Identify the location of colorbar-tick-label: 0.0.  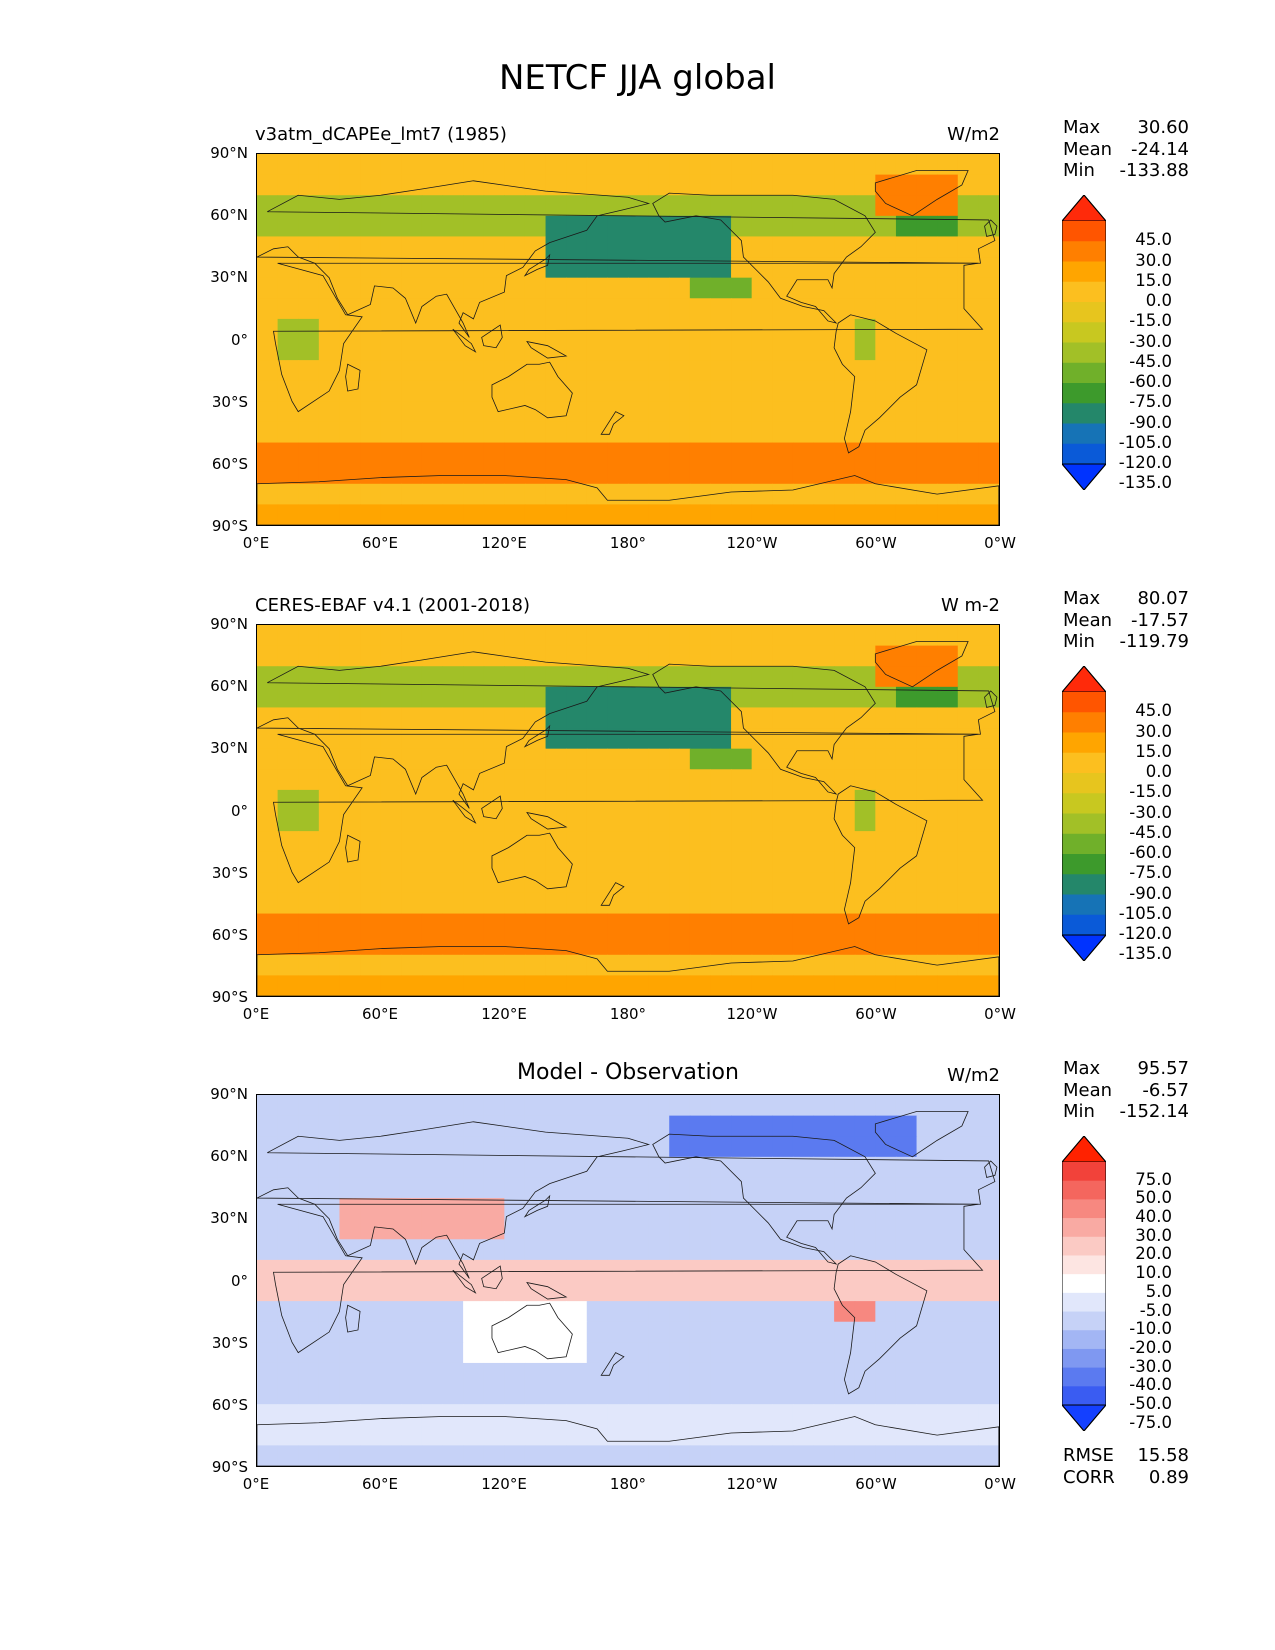
(1158, 300).